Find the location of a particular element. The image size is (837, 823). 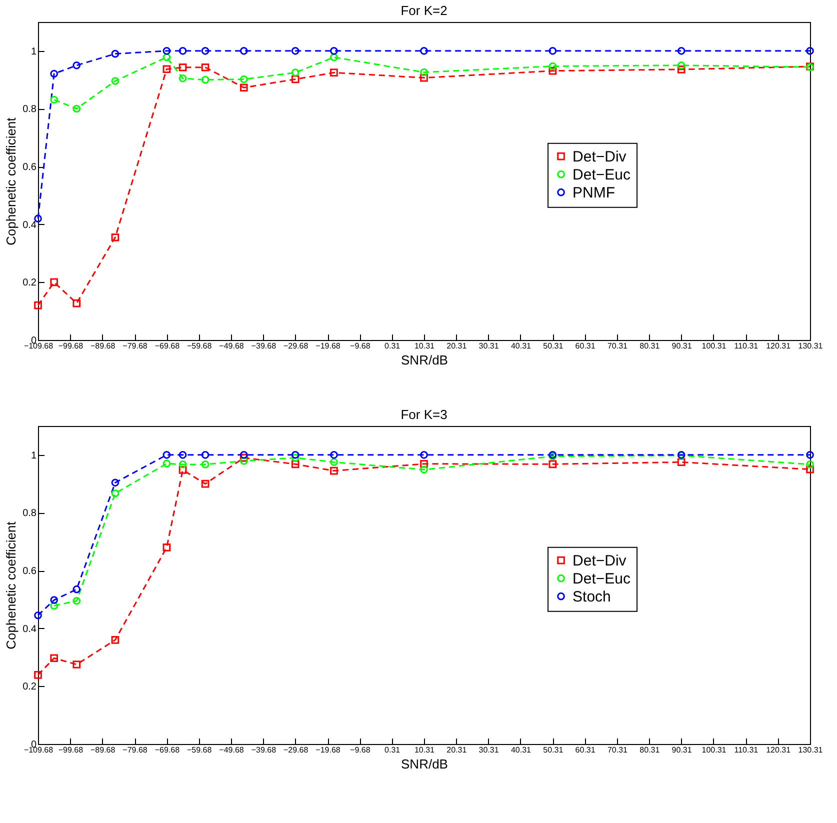

x-tick-label: 80.31 is located at coordinates (650, 346).